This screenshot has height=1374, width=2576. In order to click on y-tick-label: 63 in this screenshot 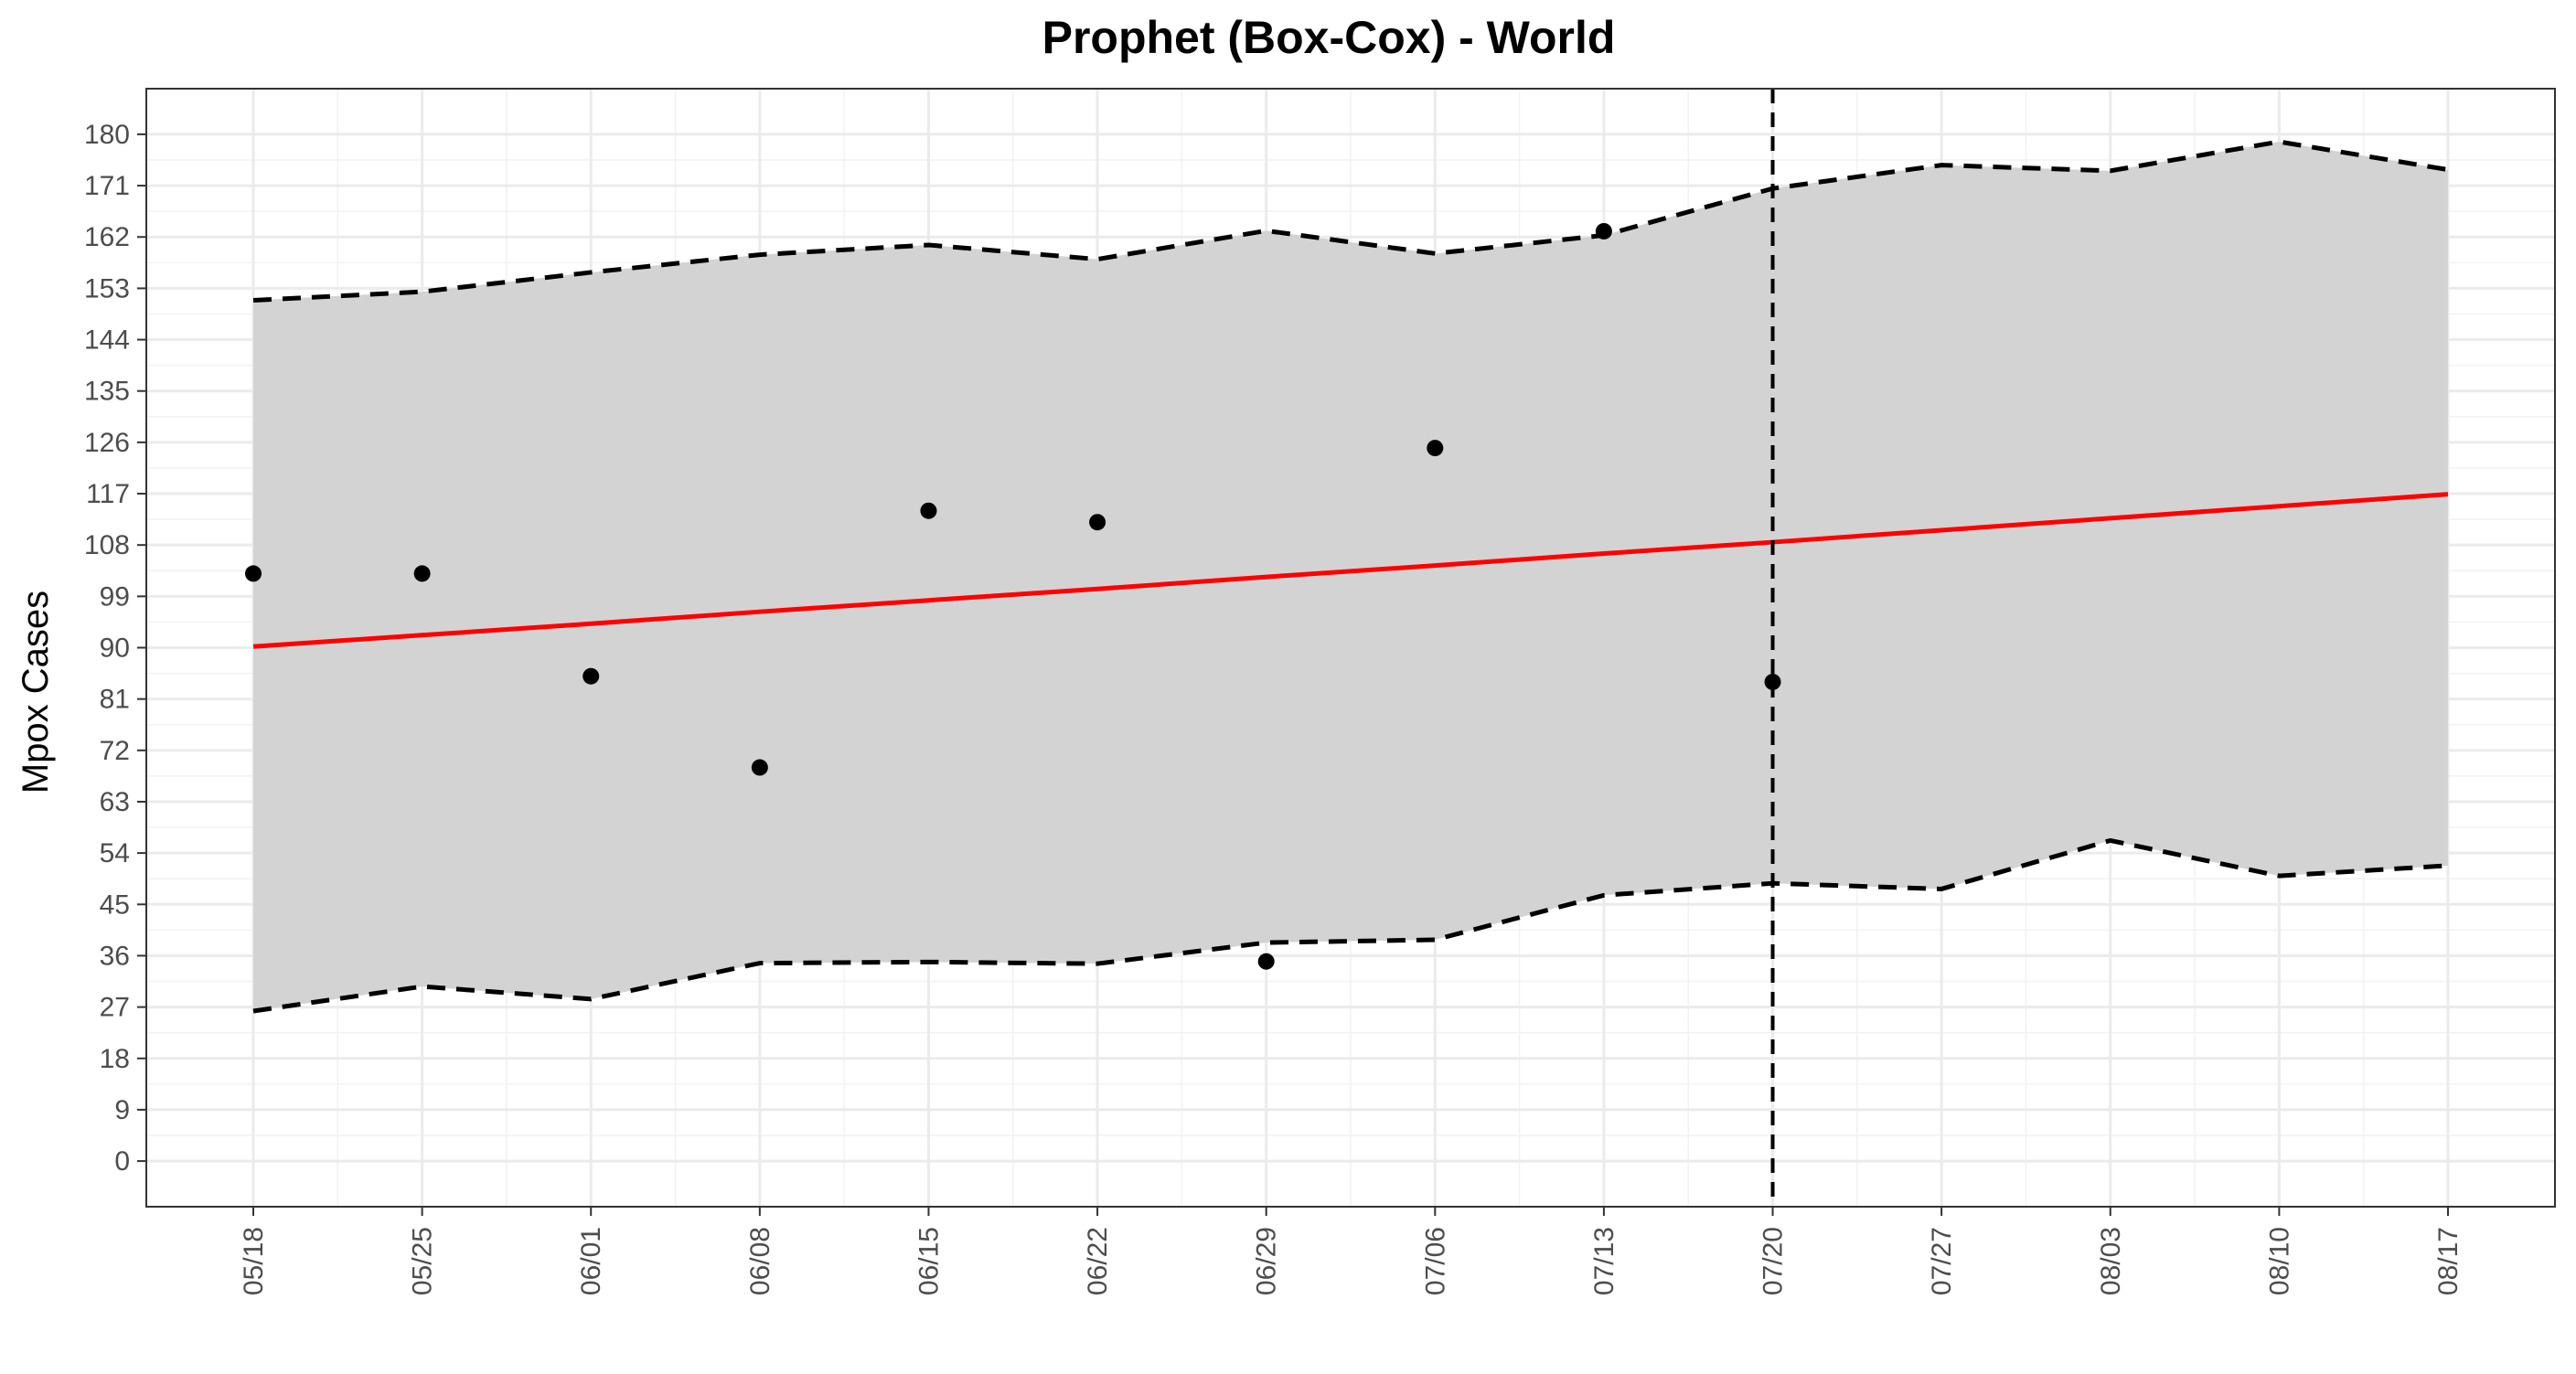, I will do `click(115, 802)`.